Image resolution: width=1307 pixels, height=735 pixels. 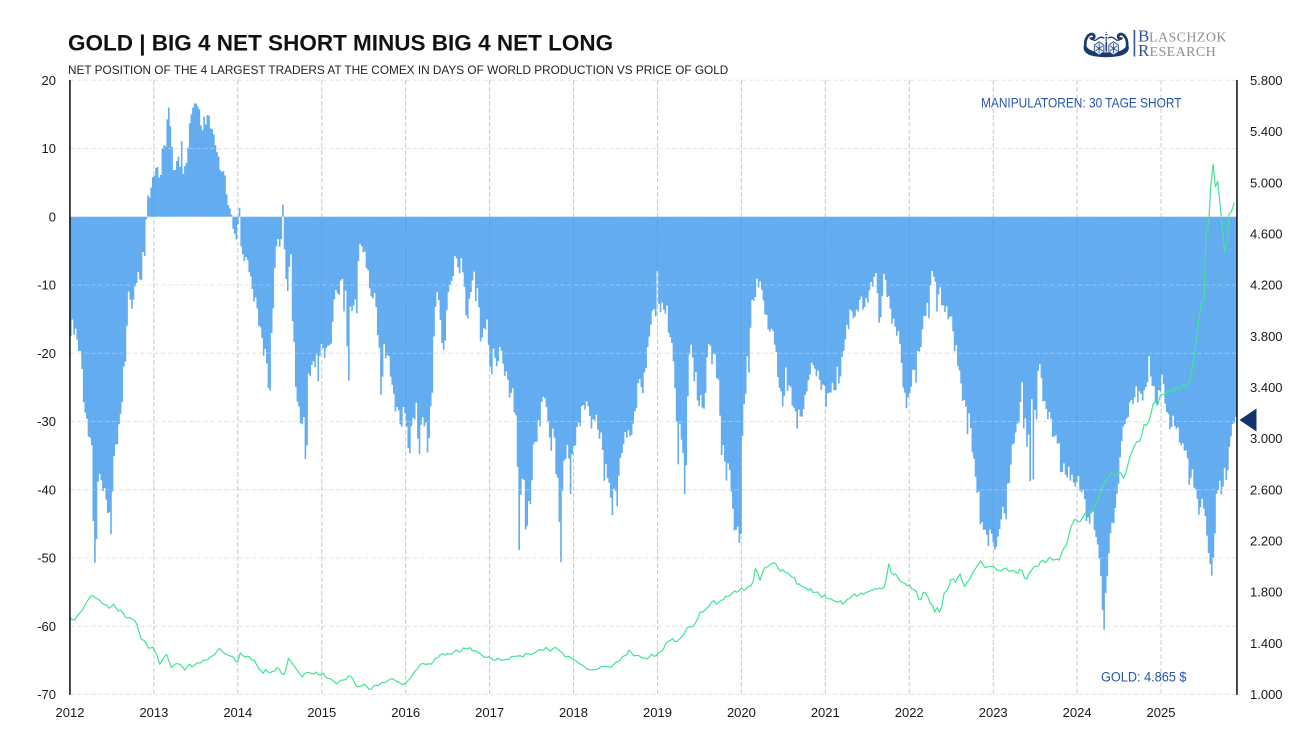 I want to click on svg-text: 4.600, so click(x=1266, y=234).